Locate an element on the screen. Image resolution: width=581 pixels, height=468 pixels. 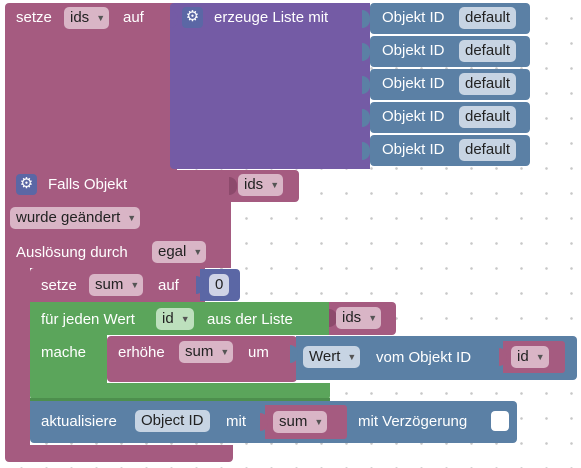
increment-um-label: um is located at coordinates (258, 352).